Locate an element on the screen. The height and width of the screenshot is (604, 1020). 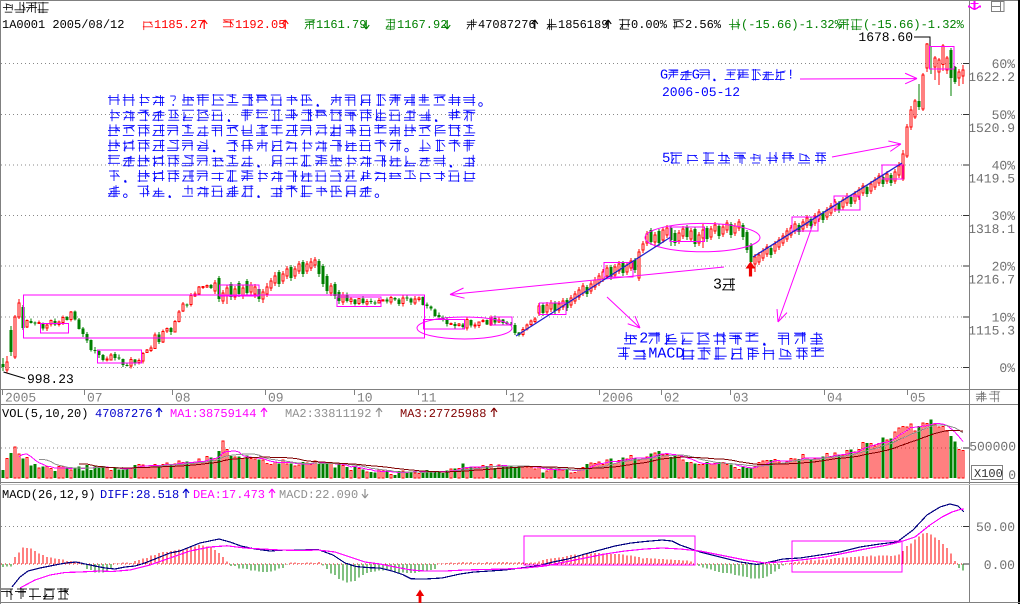
svg-text: 60% is located at coordinates (1004, 64).